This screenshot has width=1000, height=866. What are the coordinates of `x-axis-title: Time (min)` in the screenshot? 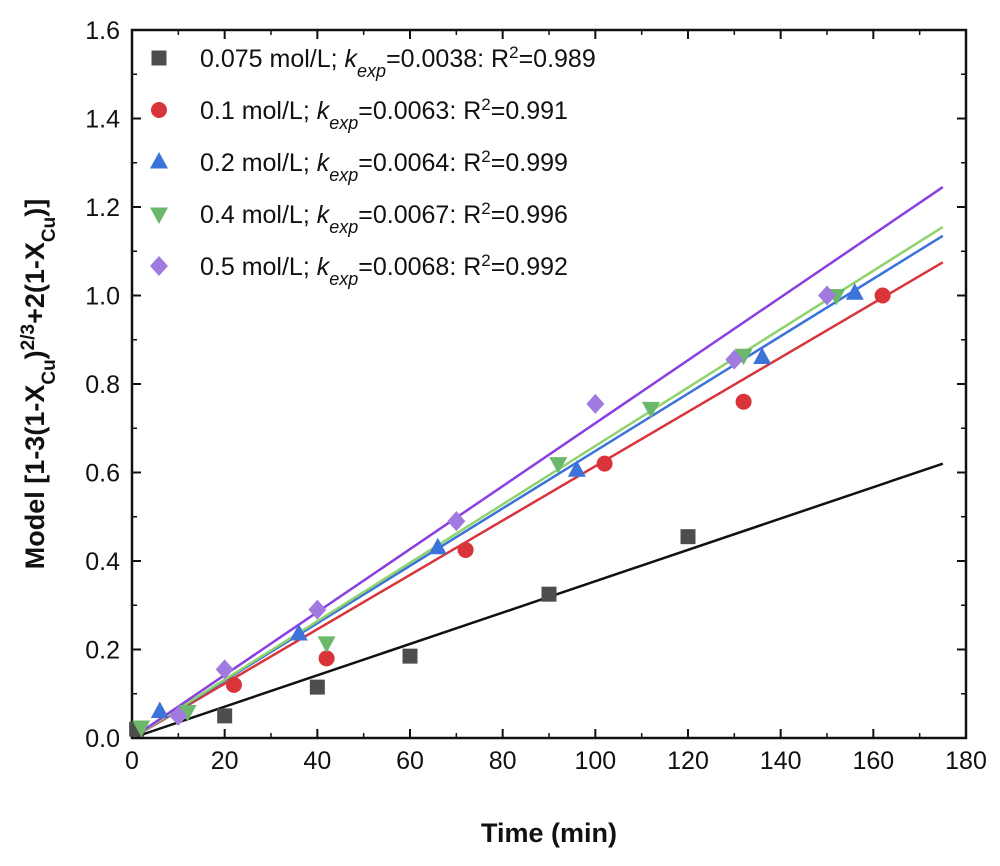 It's located at (549, 833).